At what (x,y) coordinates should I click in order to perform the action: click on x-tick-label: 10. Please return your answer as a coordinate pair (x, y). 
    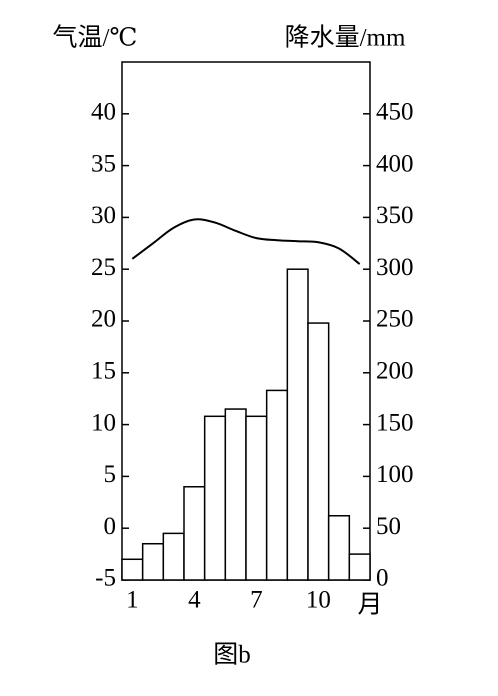
    Looking at the image, I should click on (318, 600).